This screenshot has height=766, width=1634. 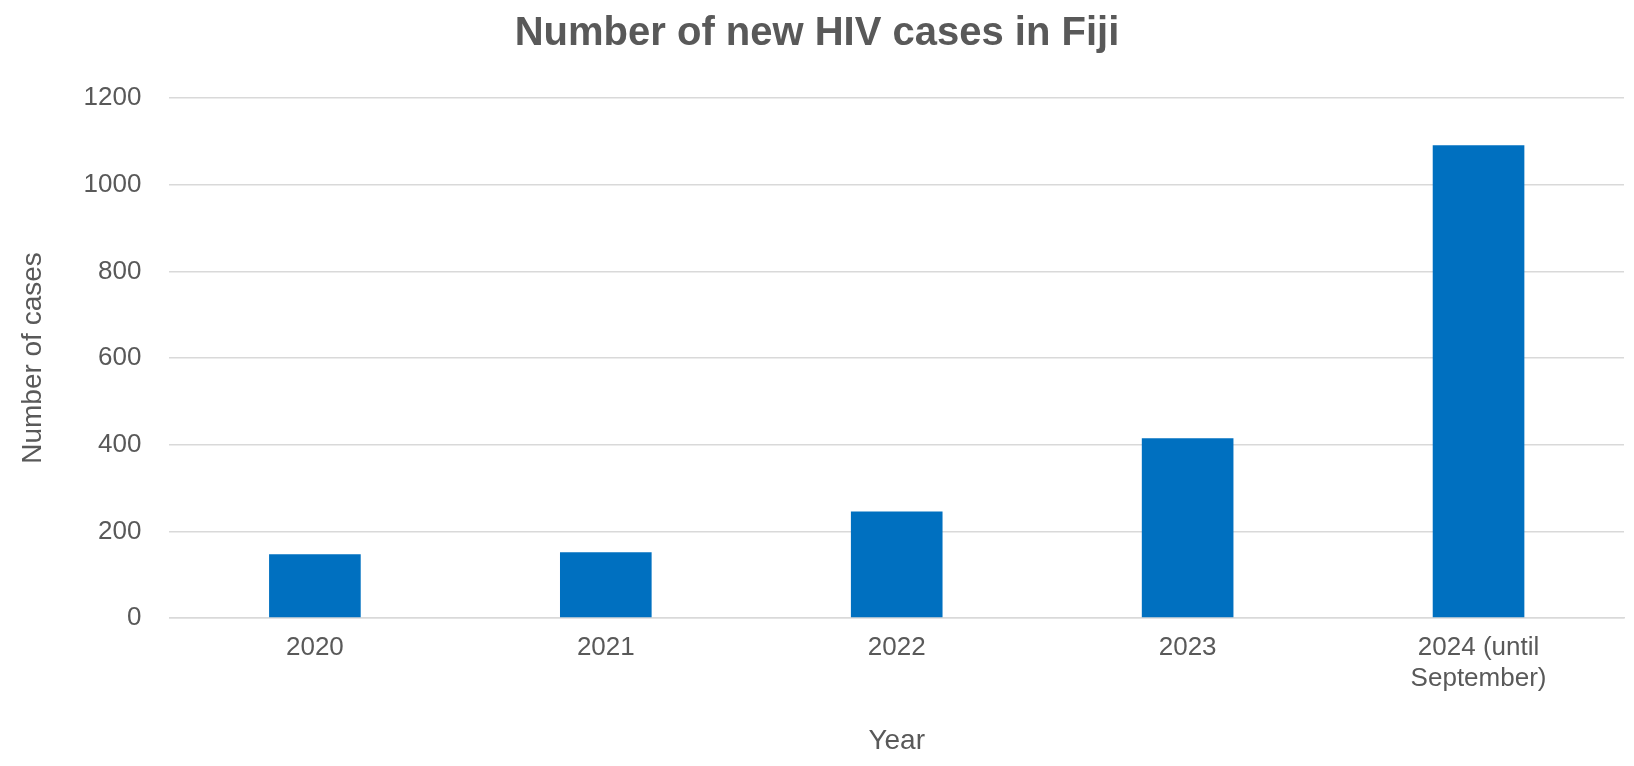 I want to click on chart-title: Number of new HIV cases in Fiji, so click(x=817, y=31).